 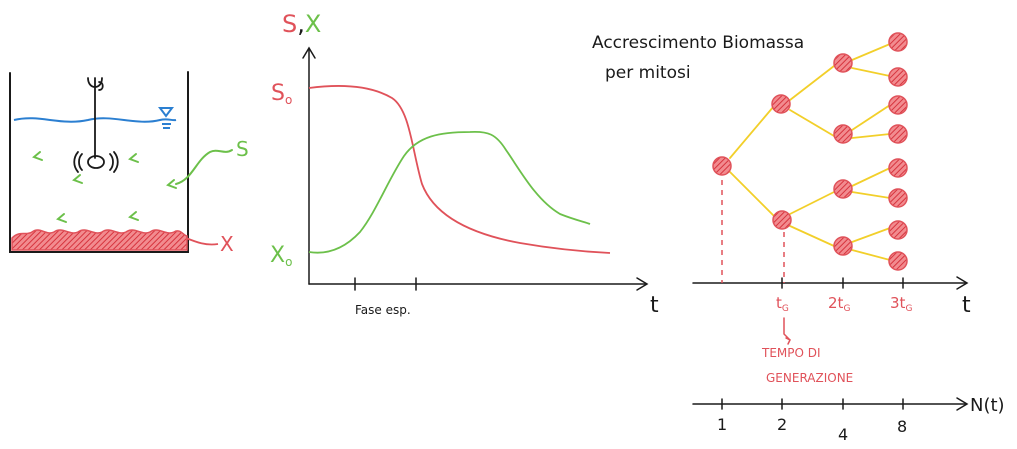 I want to click on substrate-curve, so click(x=459, y=169).